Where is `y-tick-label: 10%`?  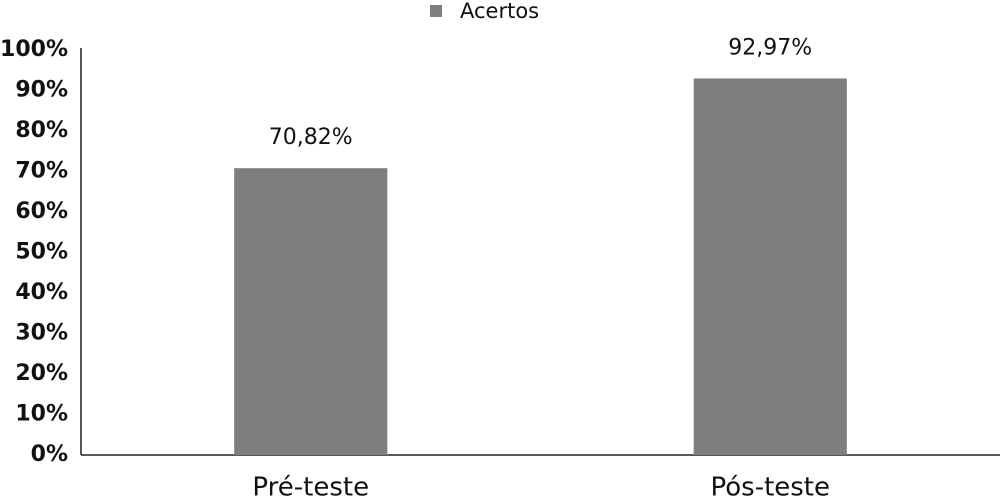
y-tick-label: 10% is located at coordinates (41, 414).